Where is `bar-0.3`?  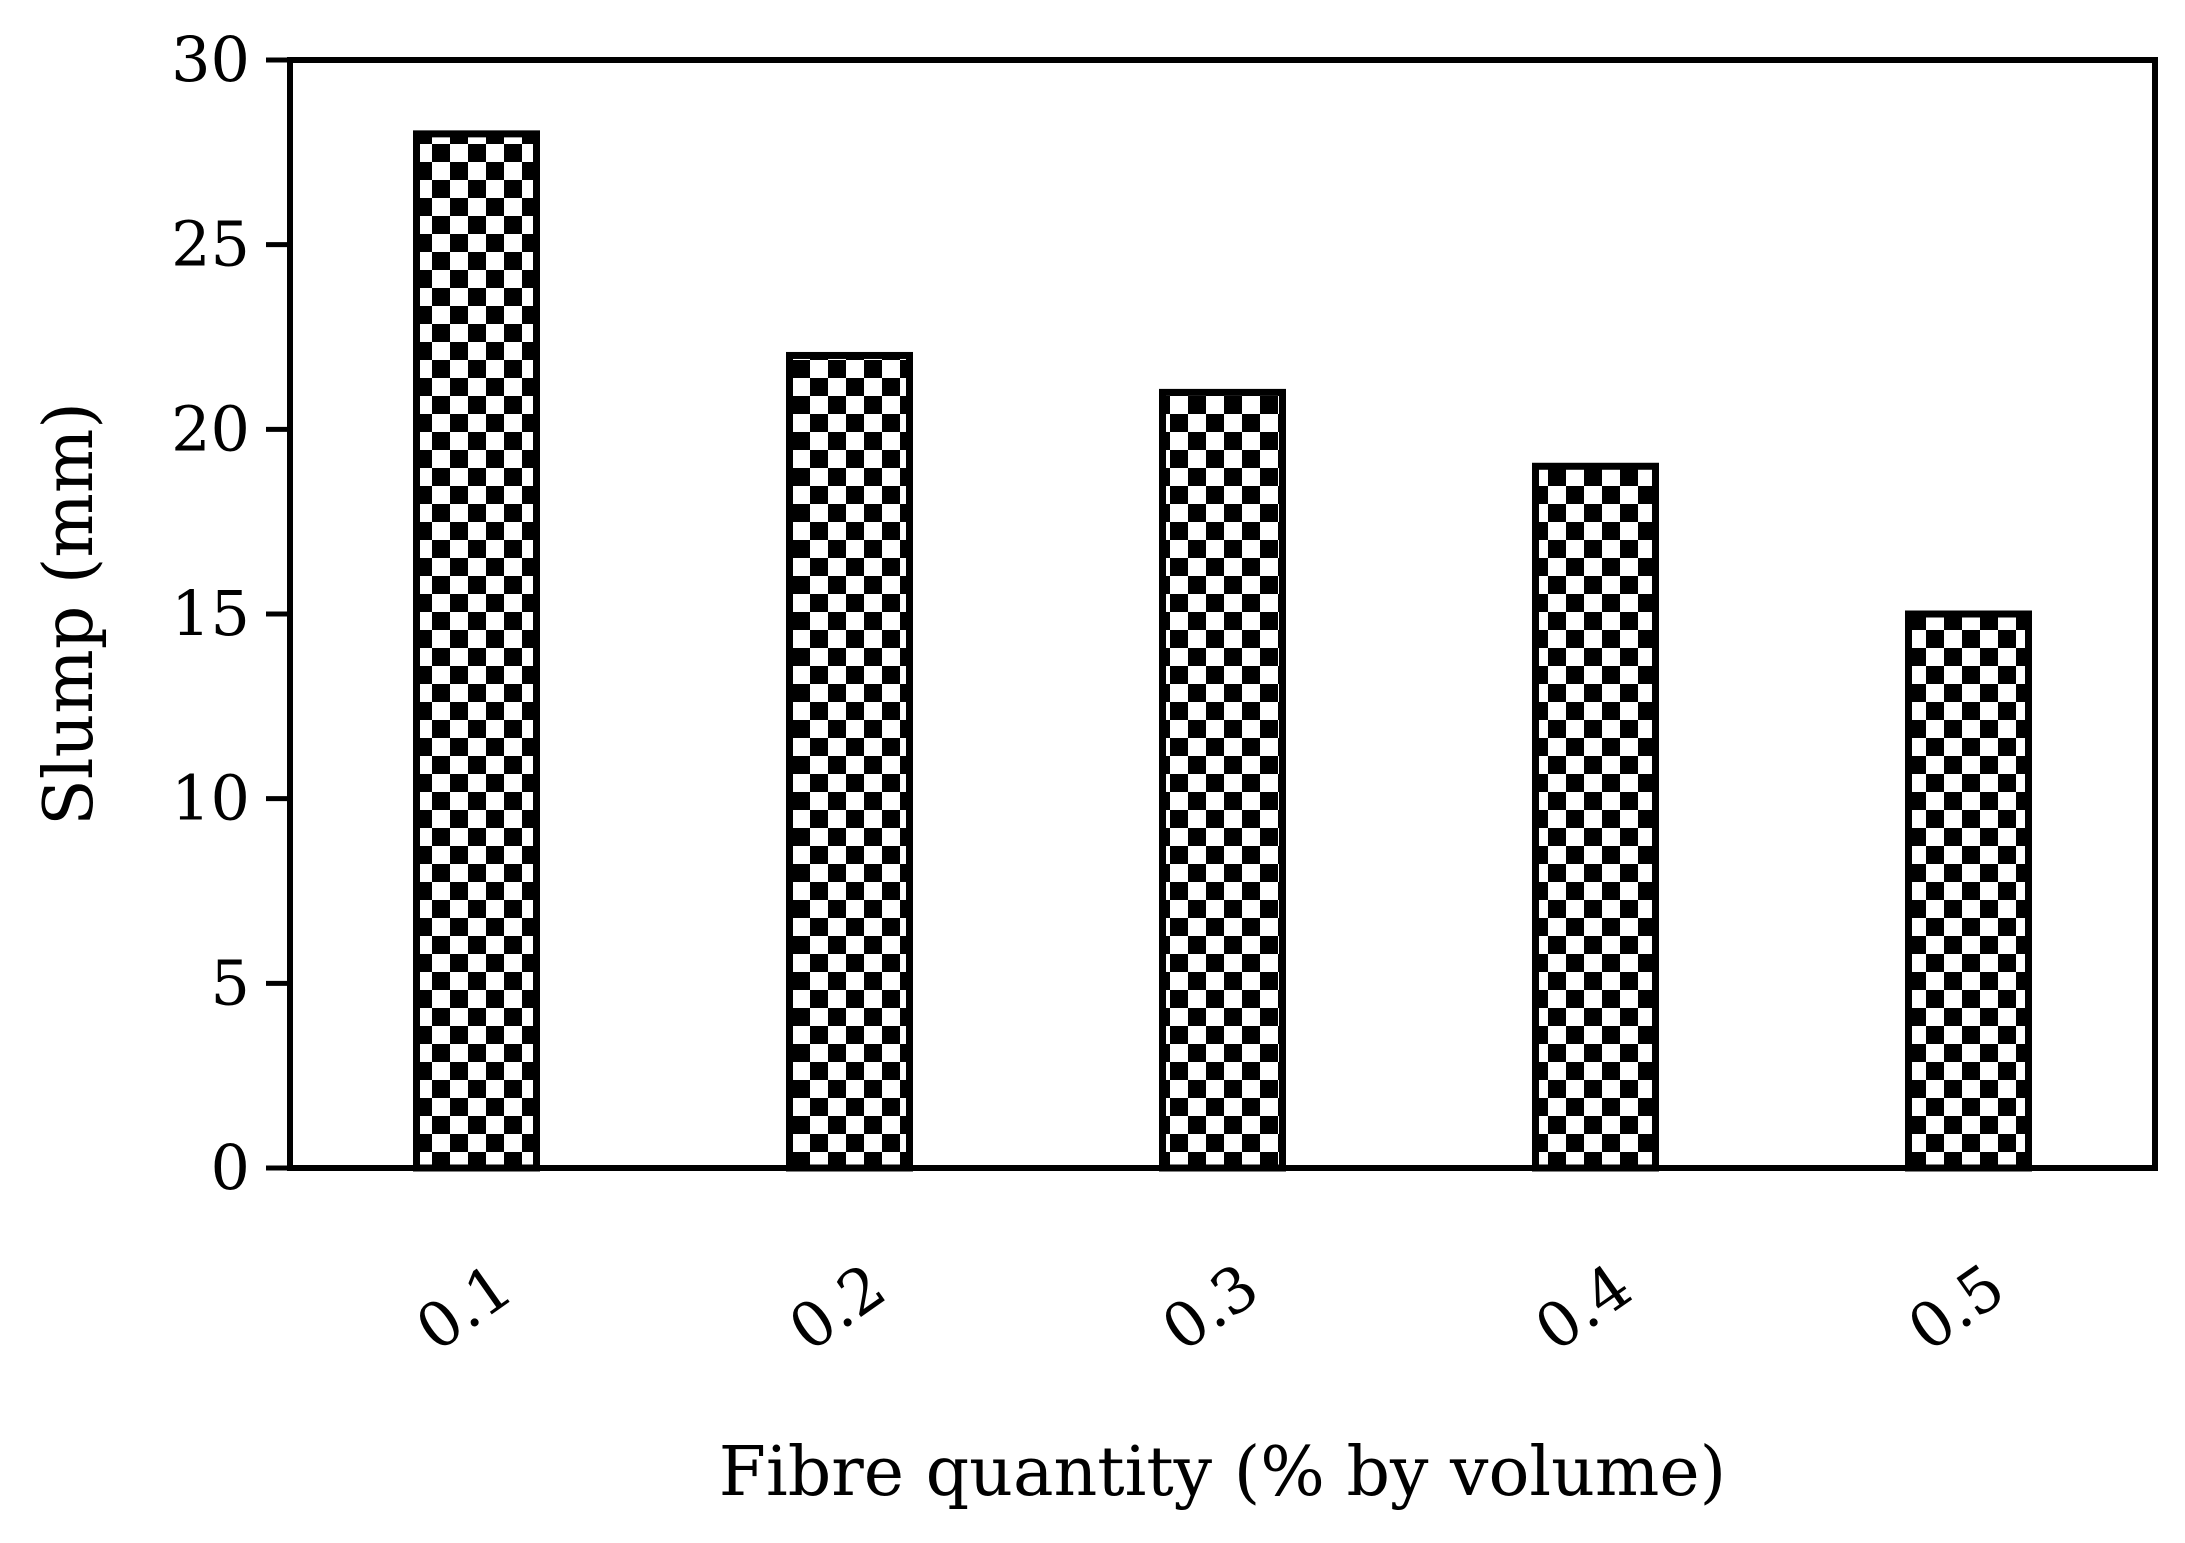
bar-0.3 is located at coordinates (1222, 780).